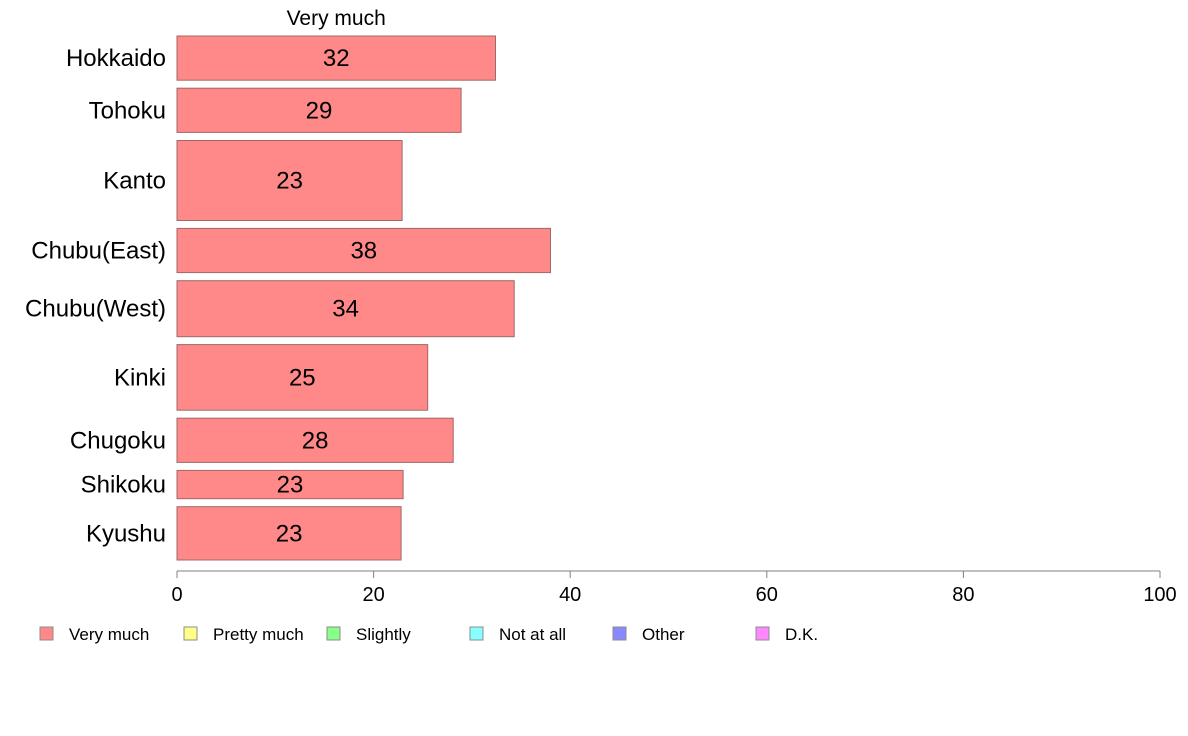  I want to click on bar-chubu-east, so click(363, 250).